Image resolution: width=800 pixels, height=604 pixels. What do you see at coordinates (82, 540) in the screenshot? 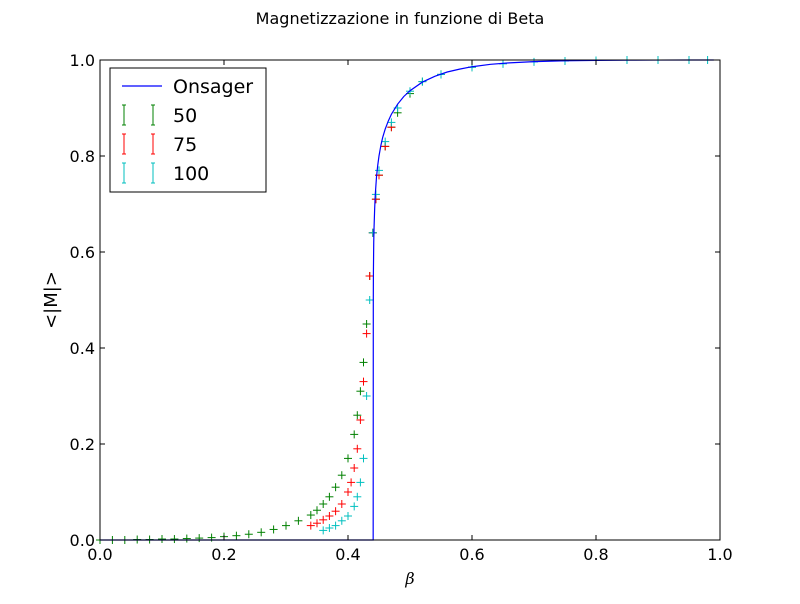
I see `y-tick-label: 0.0` at bounding box center [82, 540].